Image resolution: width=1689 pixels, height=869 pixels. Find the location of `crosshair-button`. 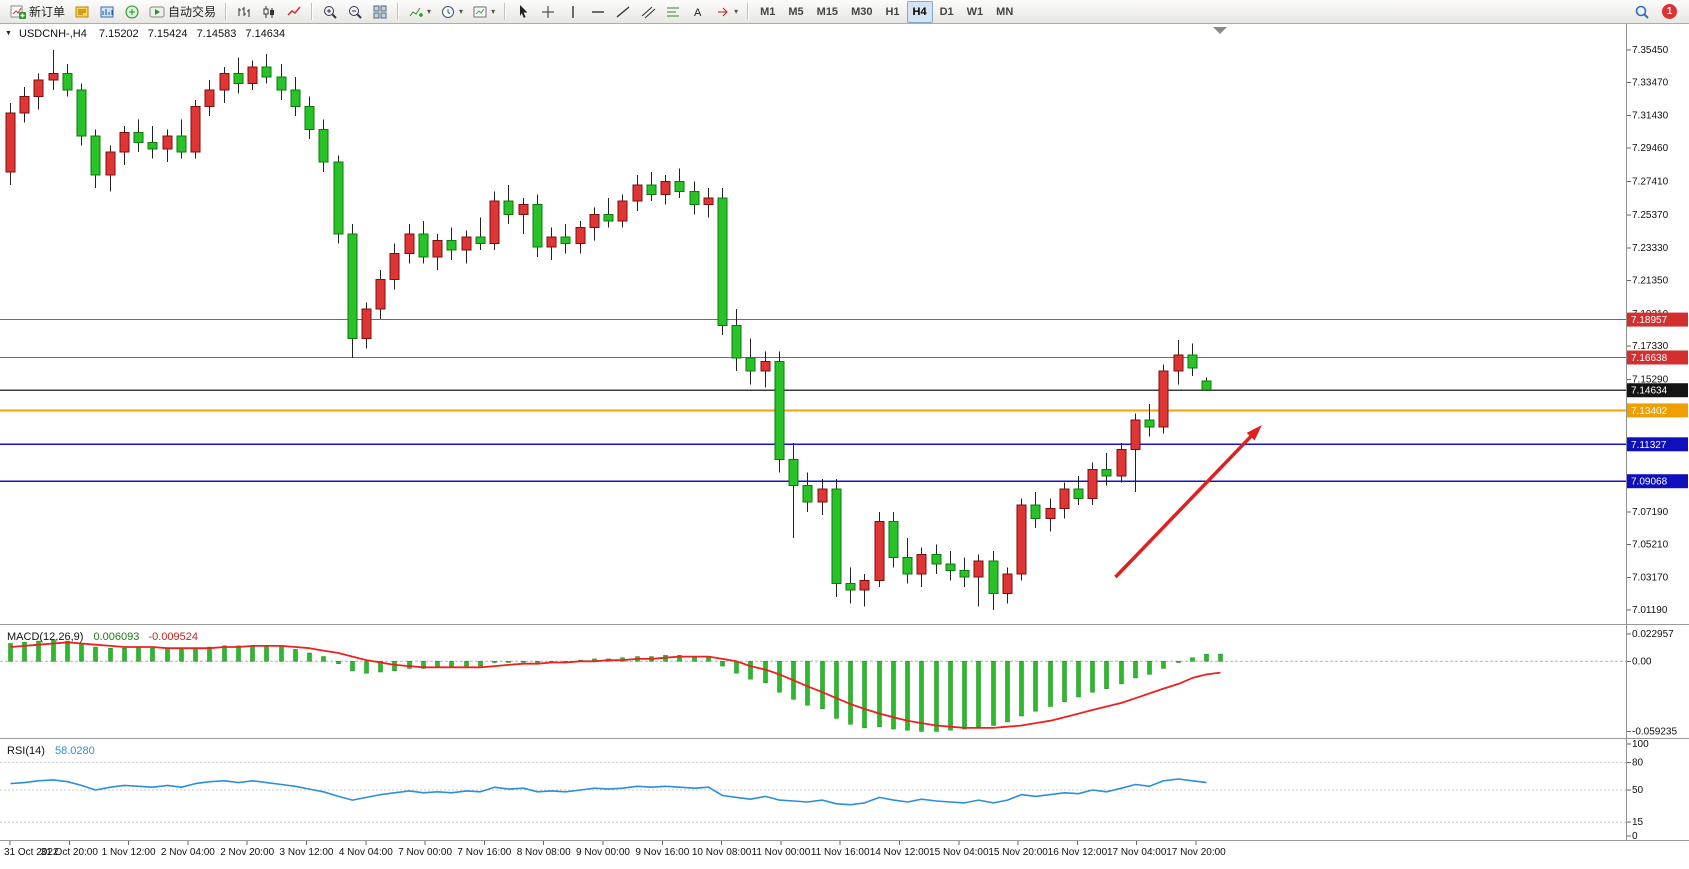

crosshair-button is located at coordinates (548, 12).